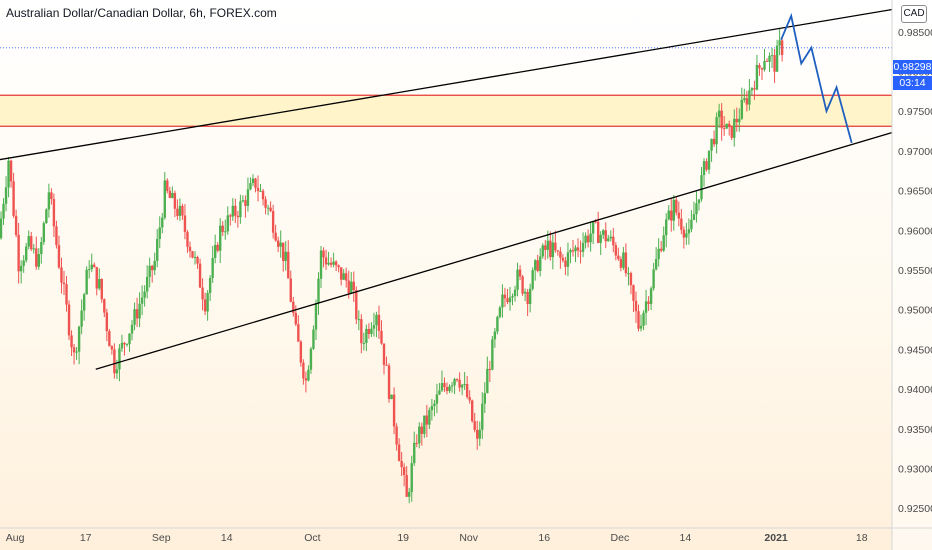 The height and width of the screenshot is (550, 932). I want to click on x-tick-label-11: 18, so click(862, 538).